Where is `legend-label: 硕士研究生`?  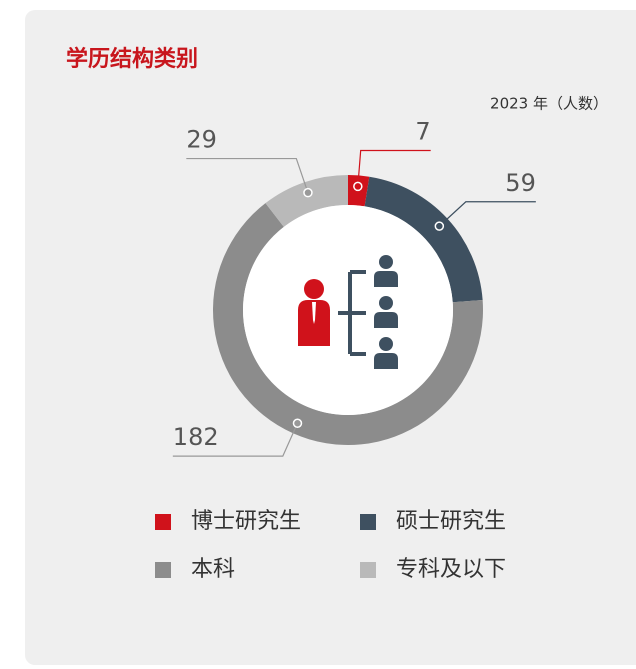 legend-label: 硕士研究生 is located at coordinates (451, 521).